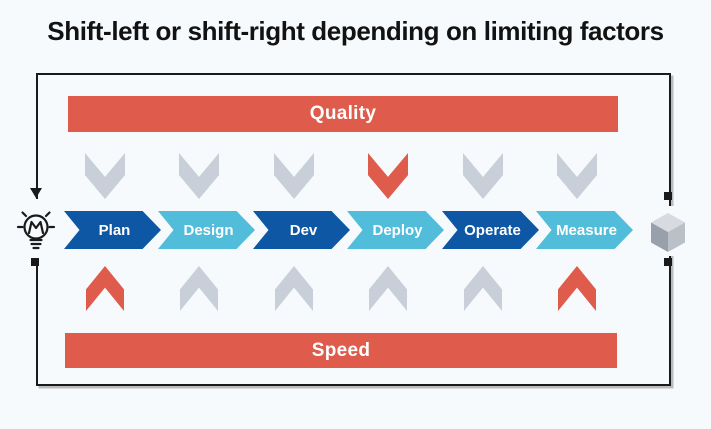 This screenshot has width=711, height=429. Describe the element at coordinates (668, 235) in the screenshot. I see `cube-artifact-icon` at that location.